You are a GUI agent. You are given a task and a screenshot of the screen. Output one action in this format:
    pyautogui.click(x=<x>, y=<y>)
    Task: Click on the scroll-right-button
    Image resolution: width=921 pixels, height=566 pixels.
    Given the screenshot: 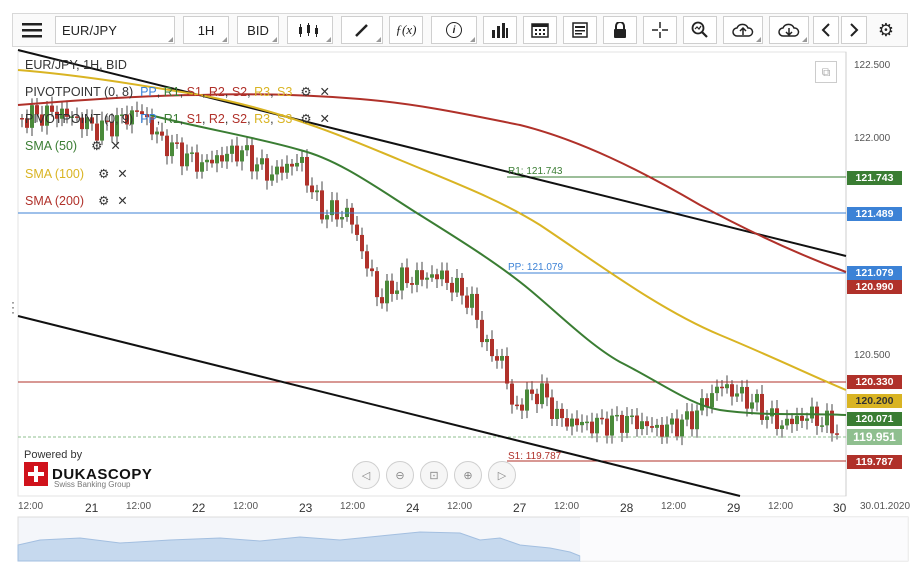 What is the action you would take?
    pyautogui.click(x=854, y=30)
    